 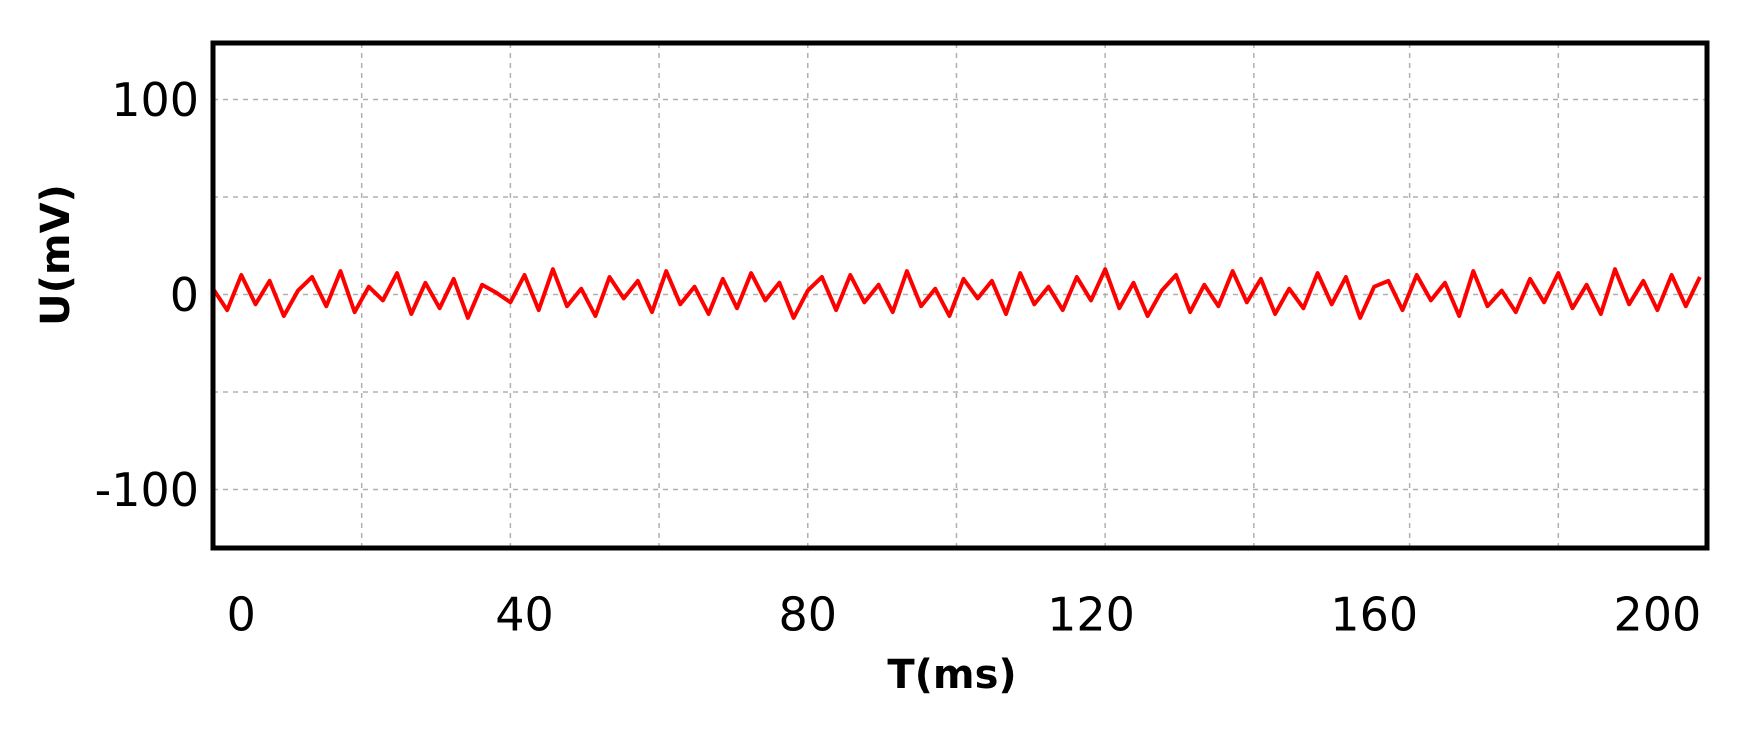 What do you see at coordinates (1658, 615) in the screenshot?
I see `x-tick-label: 200` at bounding box center [1658, 615].